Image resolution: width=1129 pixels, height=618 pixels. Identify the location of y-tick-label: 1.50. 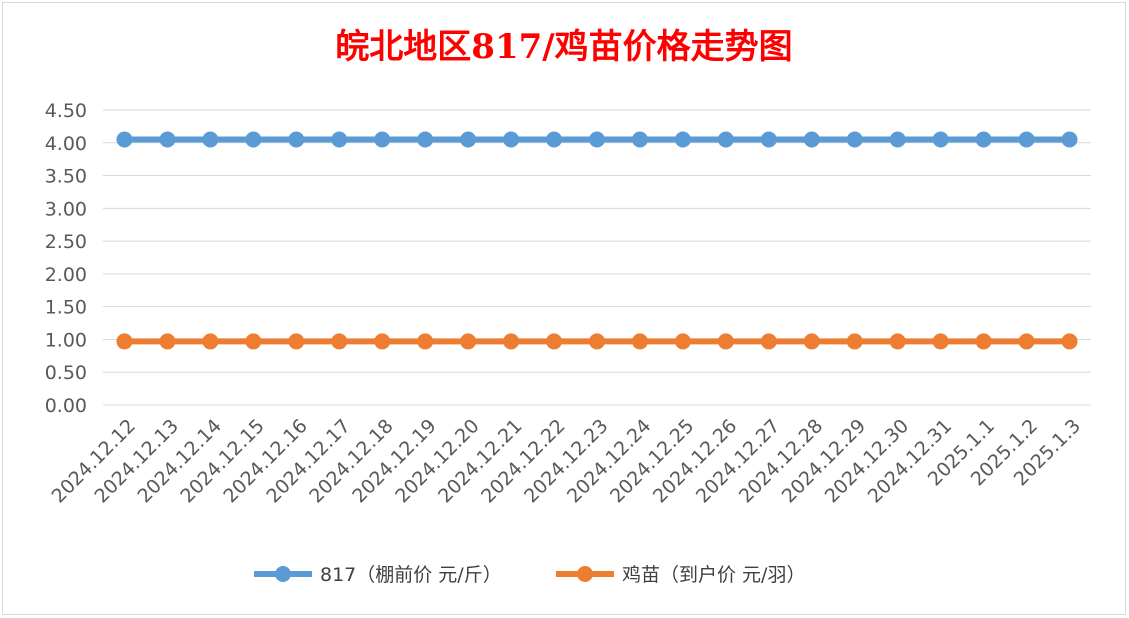
(66, 308).